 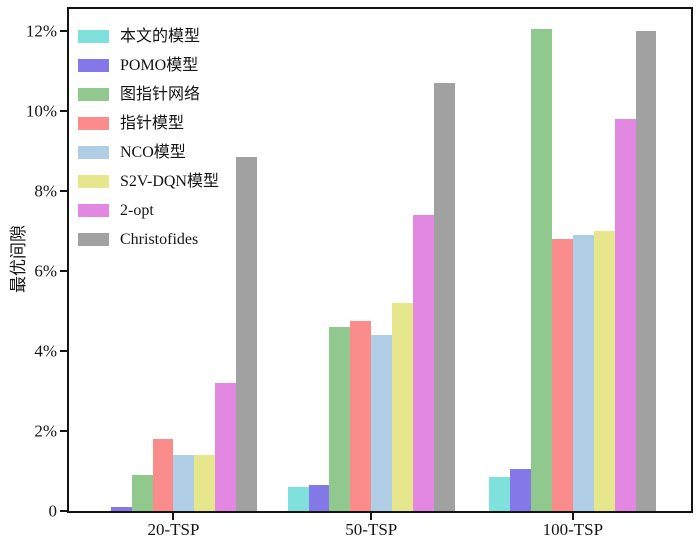 What do you see at coordinates (403, 407) in the screenshot?
I see `bar-50-TSP-S2V-DQN模型` at bounding box center [403, 407].